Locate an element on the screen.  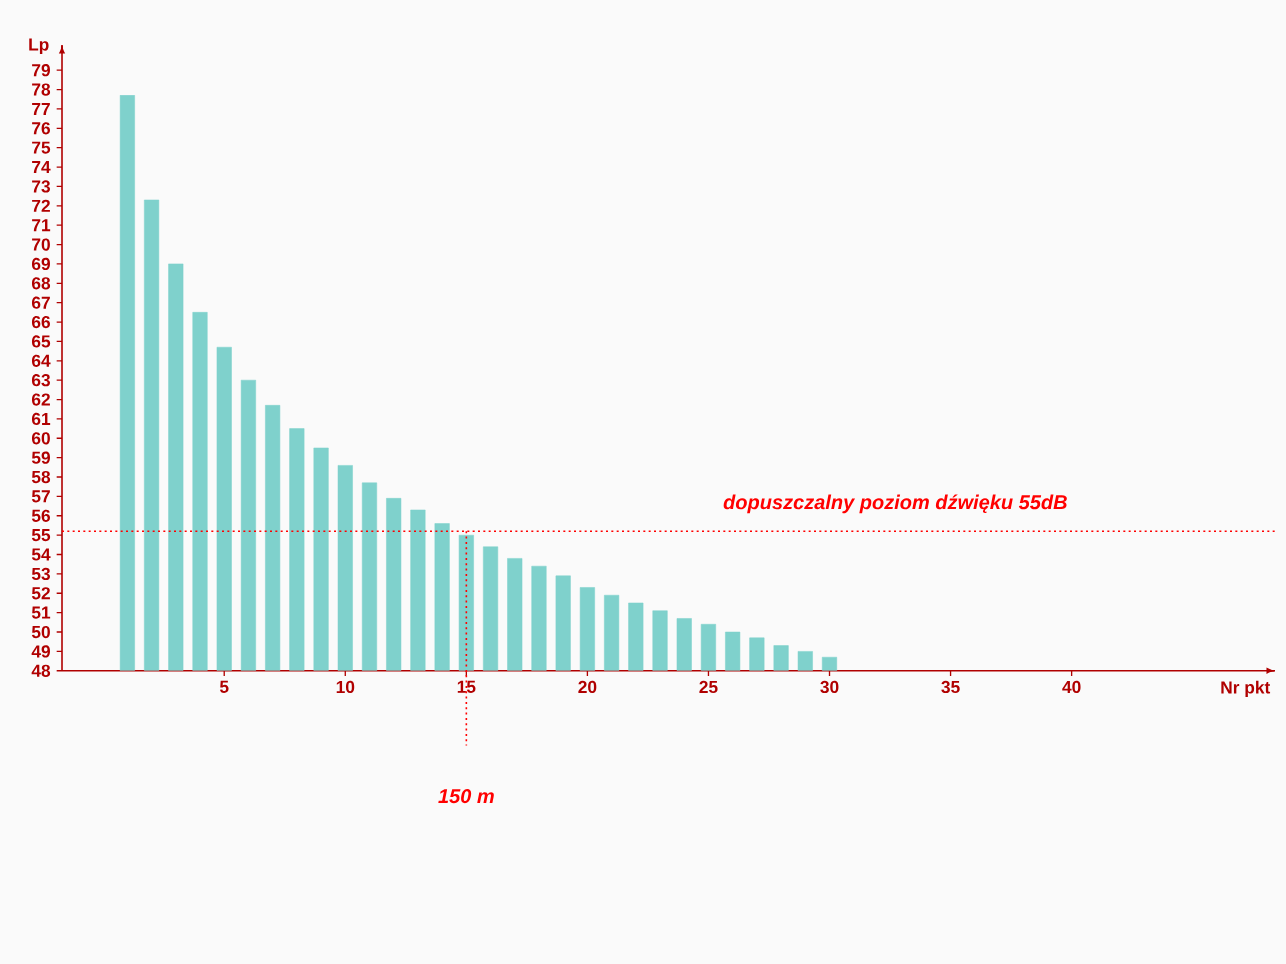
y-tick-label: 64 is located at coordinates (41, 360).